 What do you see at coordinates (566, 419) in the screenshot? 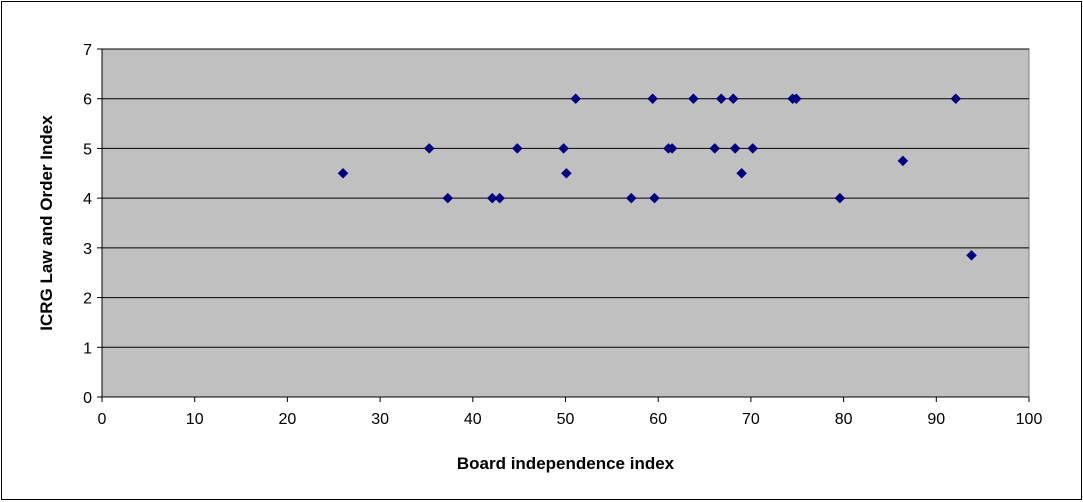
I see `x-tick-label: 50` at bounding box center [566, 419].